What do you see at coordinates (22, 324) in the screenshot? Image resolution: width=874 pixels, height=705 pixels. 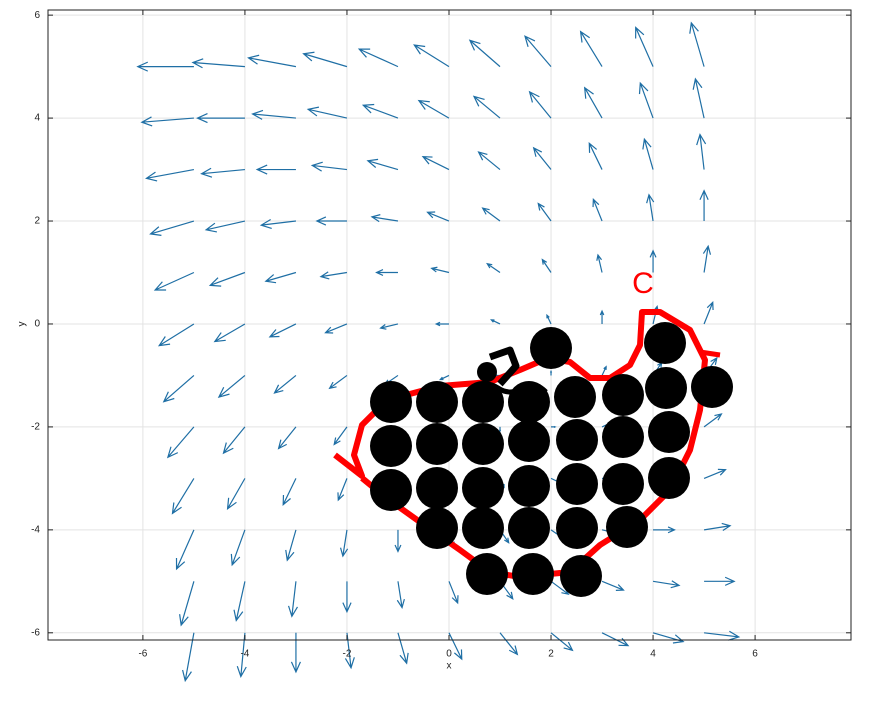 I see `y-axis-label: y` at bounding box center [22, 324].